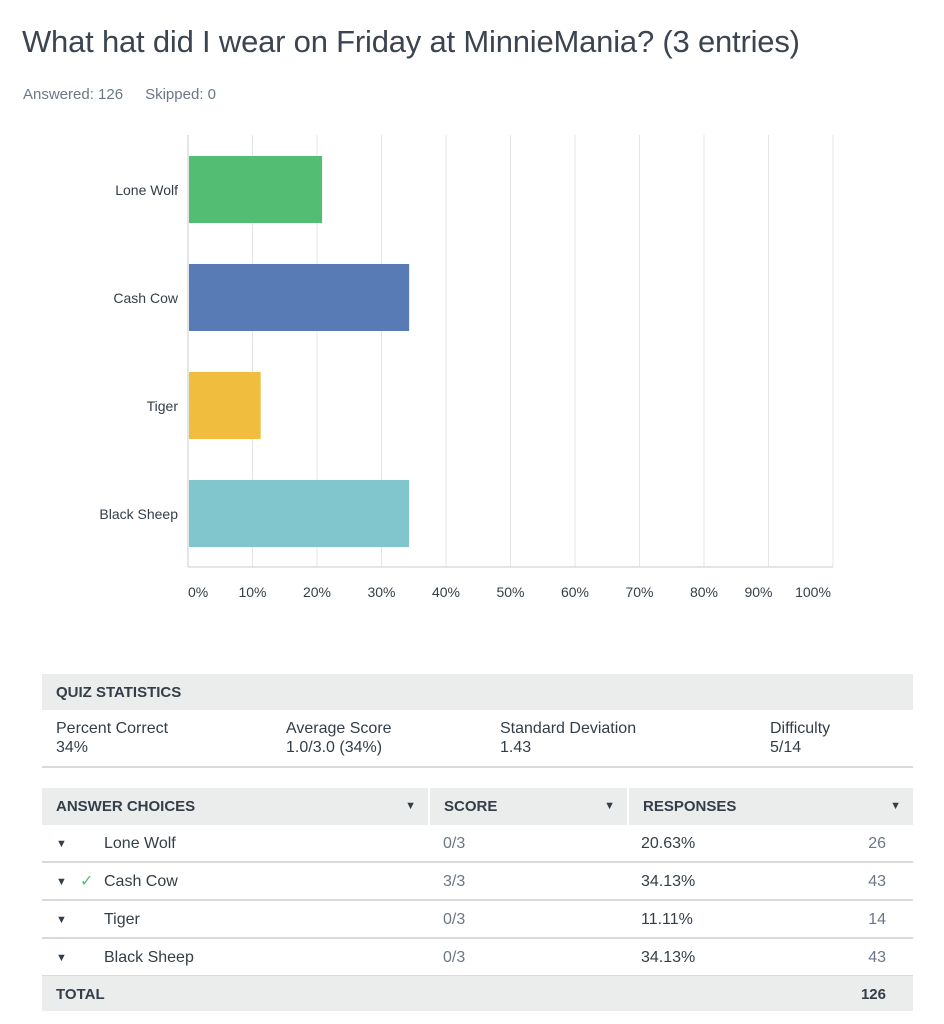 The image size is (944, 1024). Describe the element at coordinates (126, 806) in the screenshot. I see `column-label: ANSWER CHOICES` at that location.